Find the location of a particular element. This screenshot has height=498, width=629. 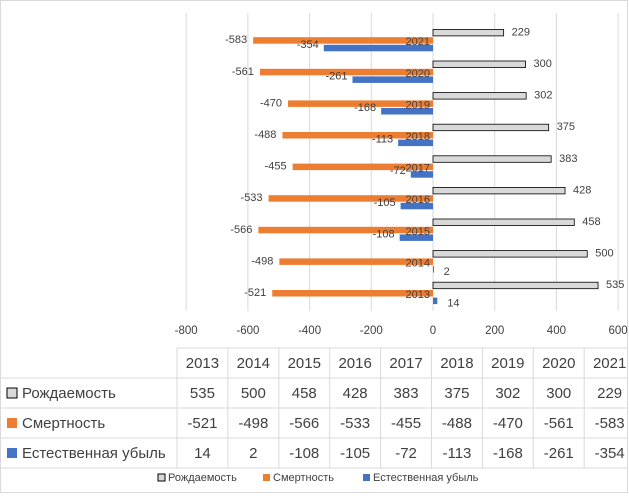

label-decline: -261 is located at coordinates (336, 76).